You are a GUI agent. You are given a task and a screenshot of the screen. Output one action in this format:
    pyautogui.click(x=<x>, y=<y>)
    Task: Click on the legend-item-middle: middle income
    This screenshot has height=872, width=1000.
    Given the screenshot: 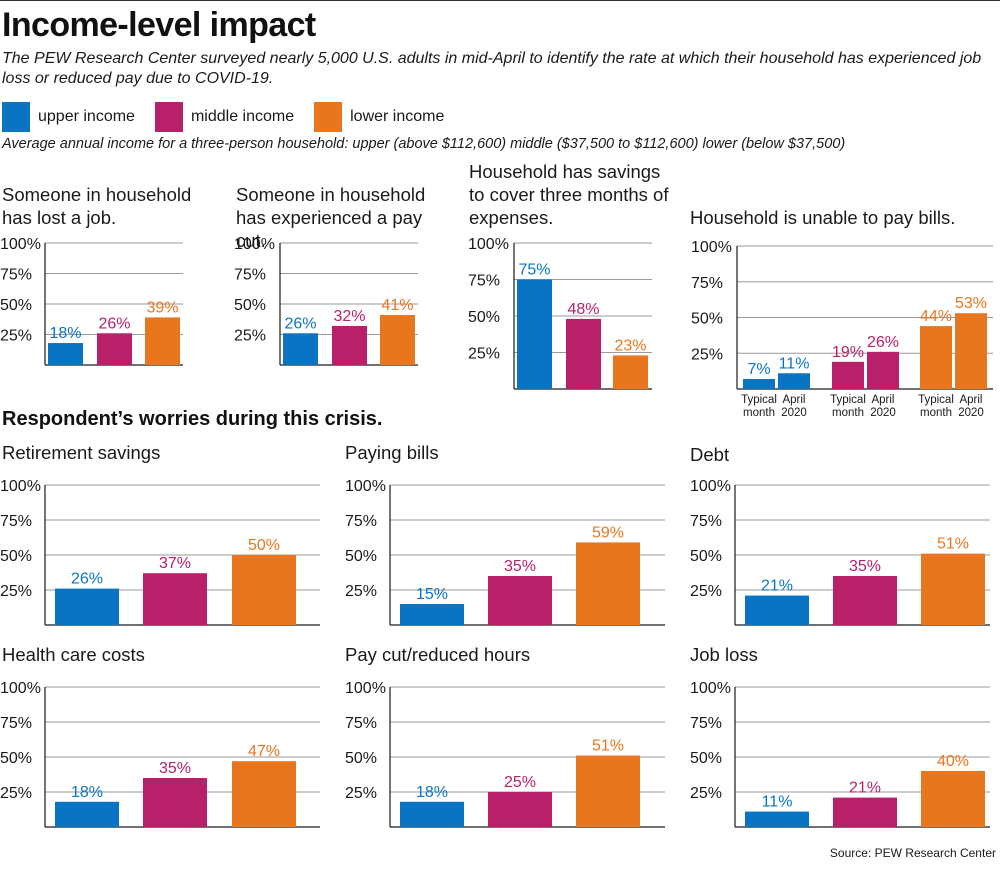 What is the action you would take?
    pyautogui.click(x=224, y=117)
    